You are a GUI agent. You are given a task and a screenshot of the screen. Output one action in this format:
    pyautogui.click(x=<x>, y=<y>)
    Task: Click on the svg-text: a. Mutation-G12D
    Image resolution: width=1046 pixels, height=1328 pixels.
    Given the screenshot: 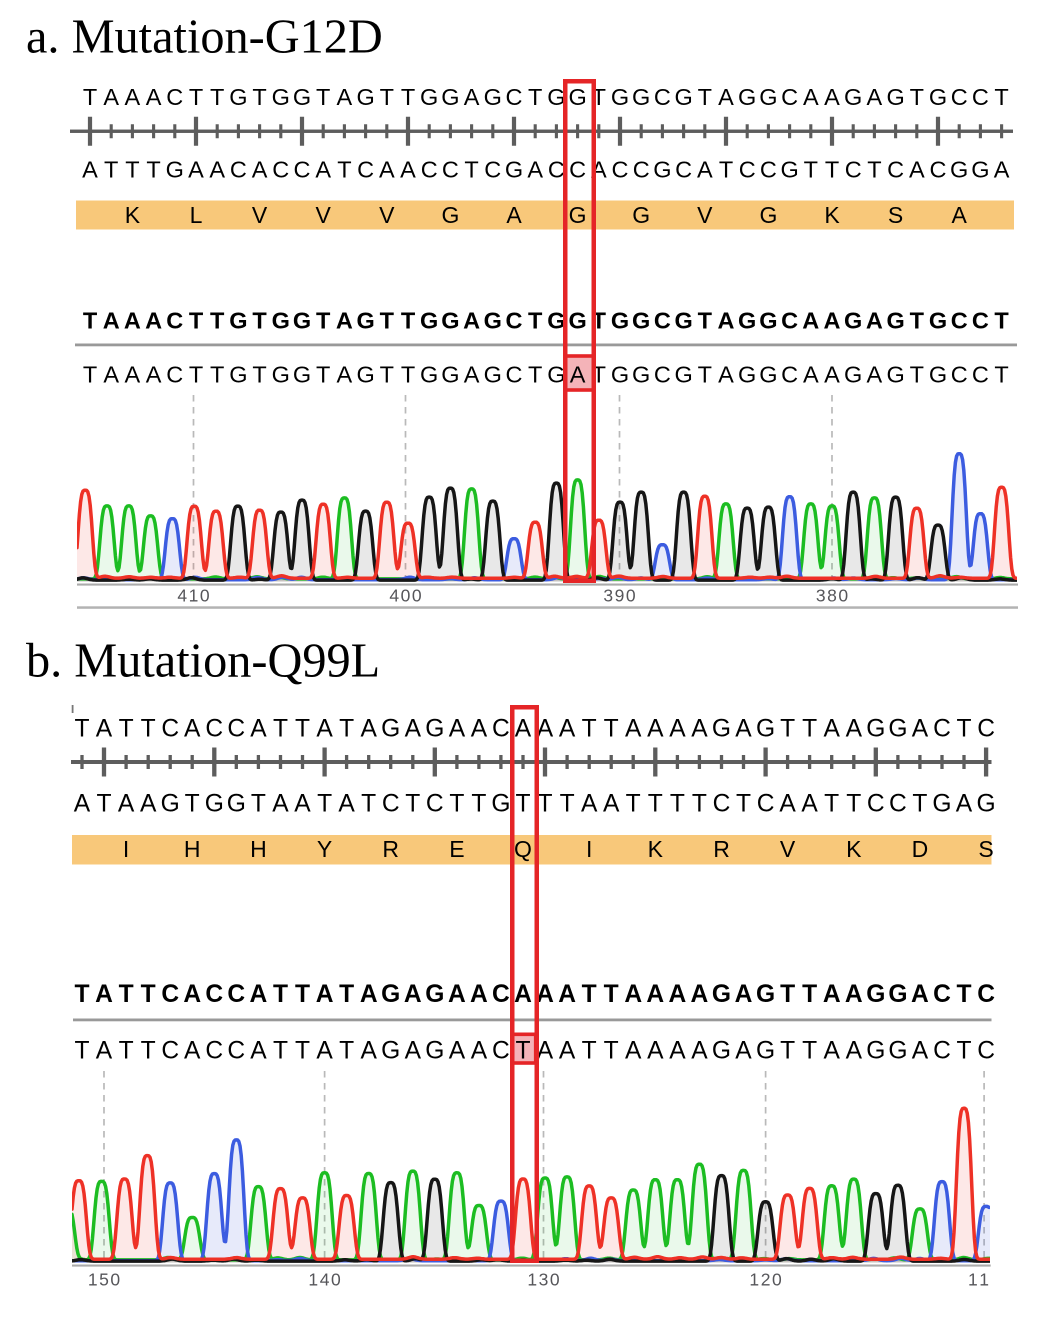 What is the action you would take?
    pyautogui.click(x=204, y=36)
    